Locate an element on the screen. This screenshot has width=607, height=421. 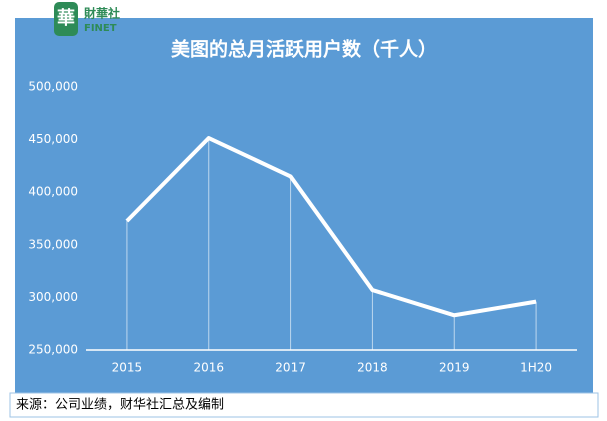
logo-mark is located at coordinates (66, 19).